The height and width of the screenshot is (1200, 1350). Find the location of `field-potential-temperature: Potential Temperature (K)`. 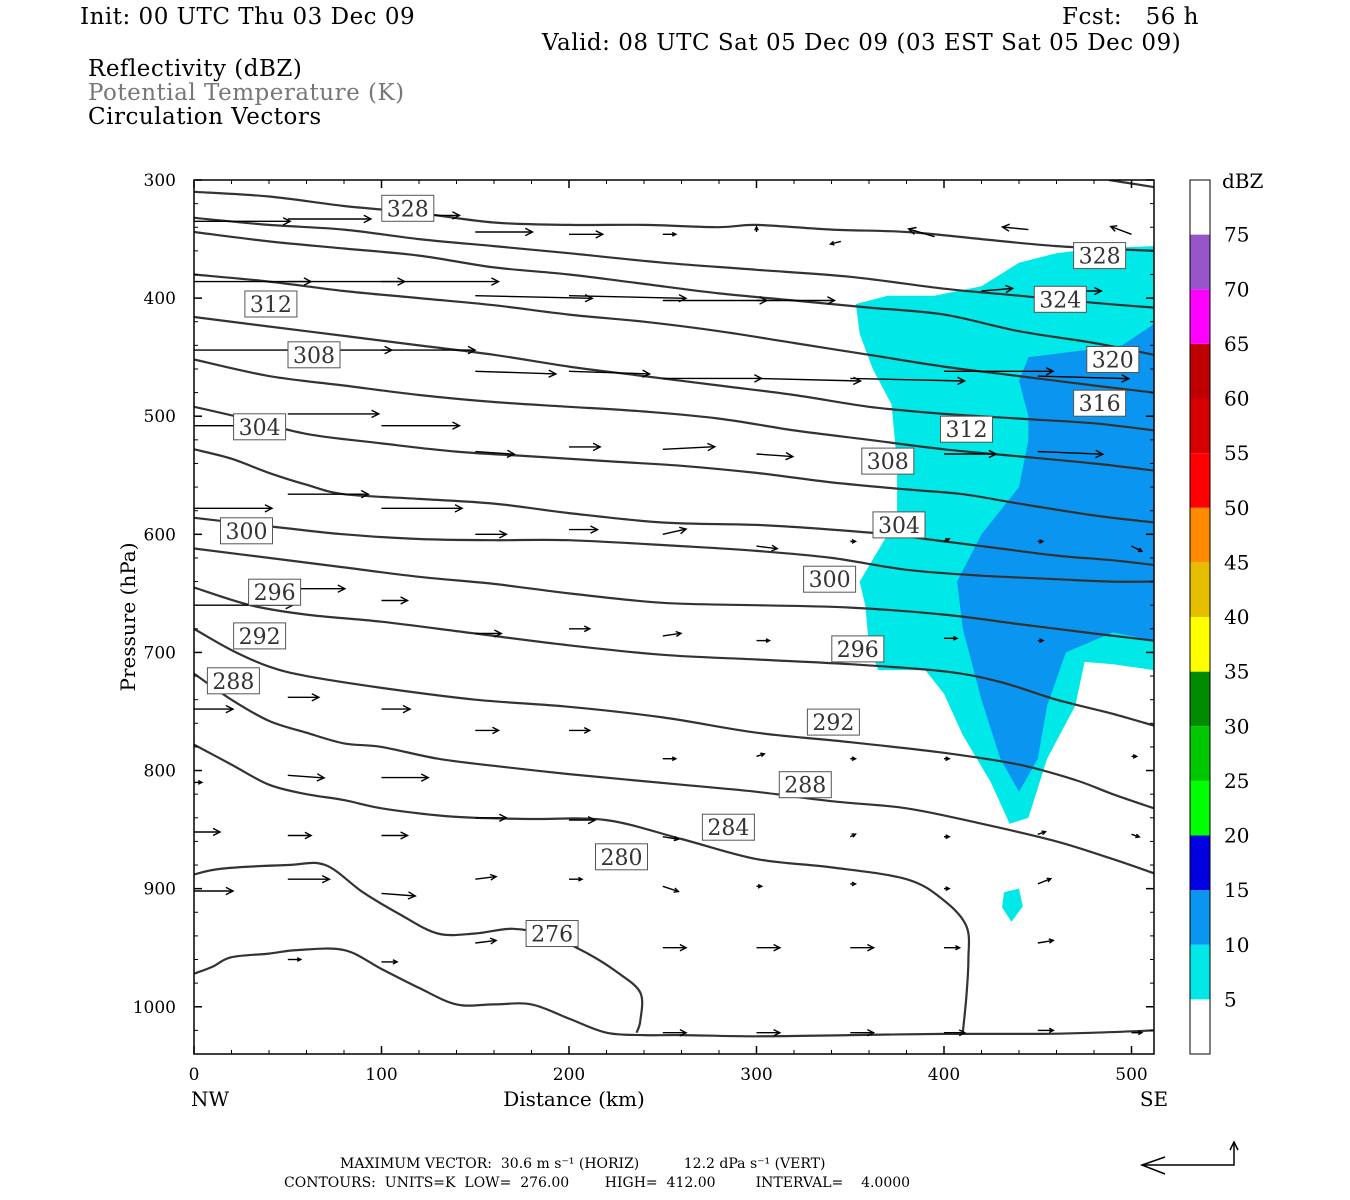

field-potential-temperature: Potential Temperature (K) is located at coordinates (246, 93).